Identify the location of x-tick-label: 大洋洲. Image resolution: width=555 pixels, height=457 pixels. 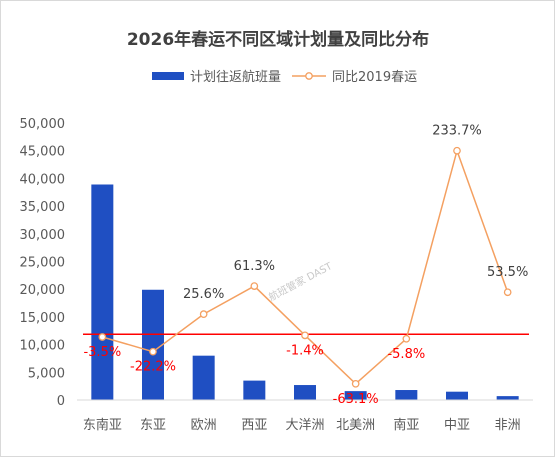
(304, 425).